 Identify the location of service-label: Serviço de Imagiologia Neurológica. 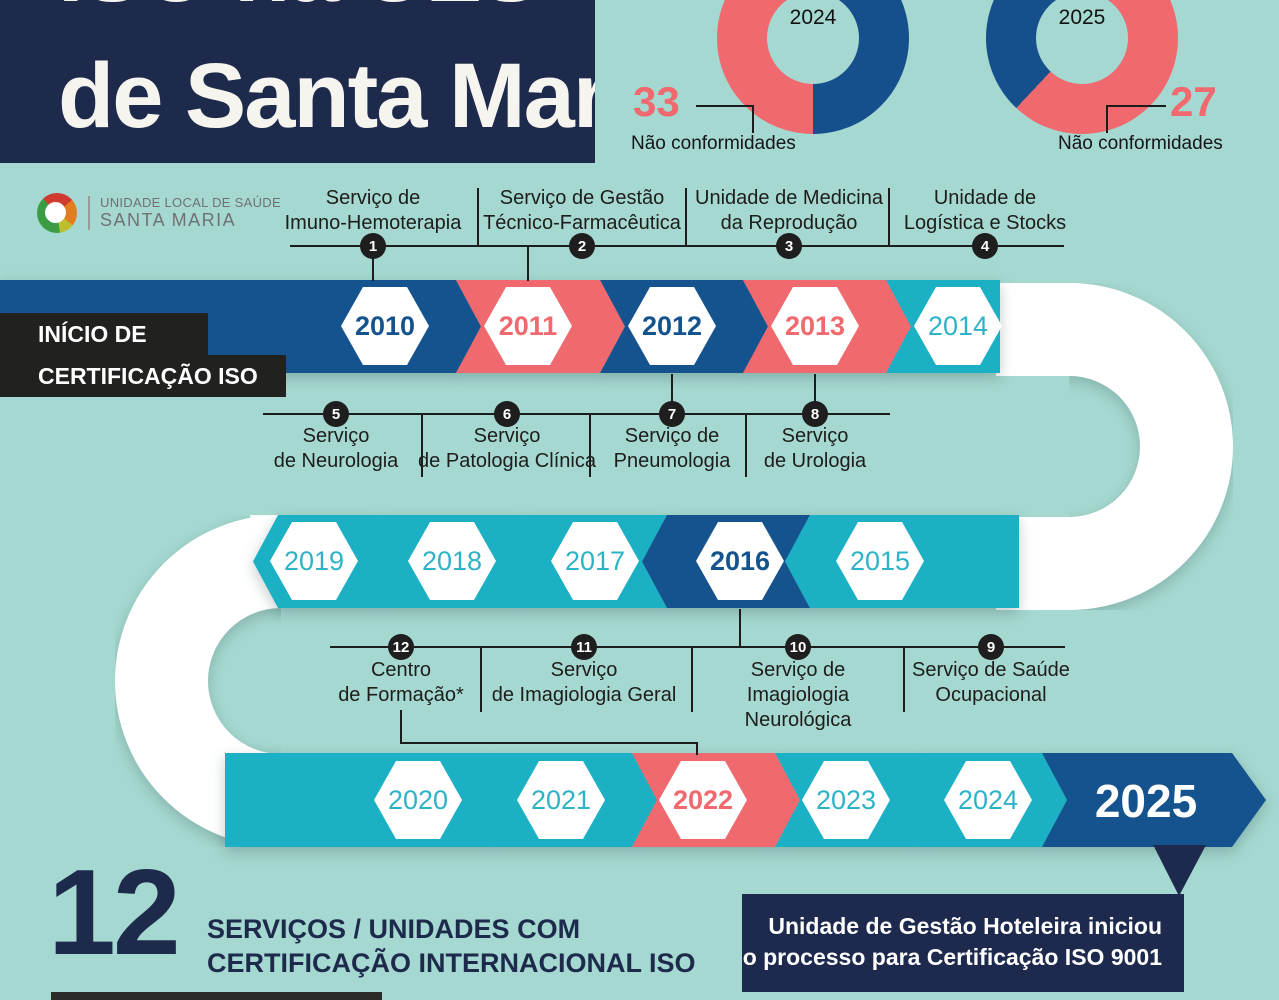
(798, 695).